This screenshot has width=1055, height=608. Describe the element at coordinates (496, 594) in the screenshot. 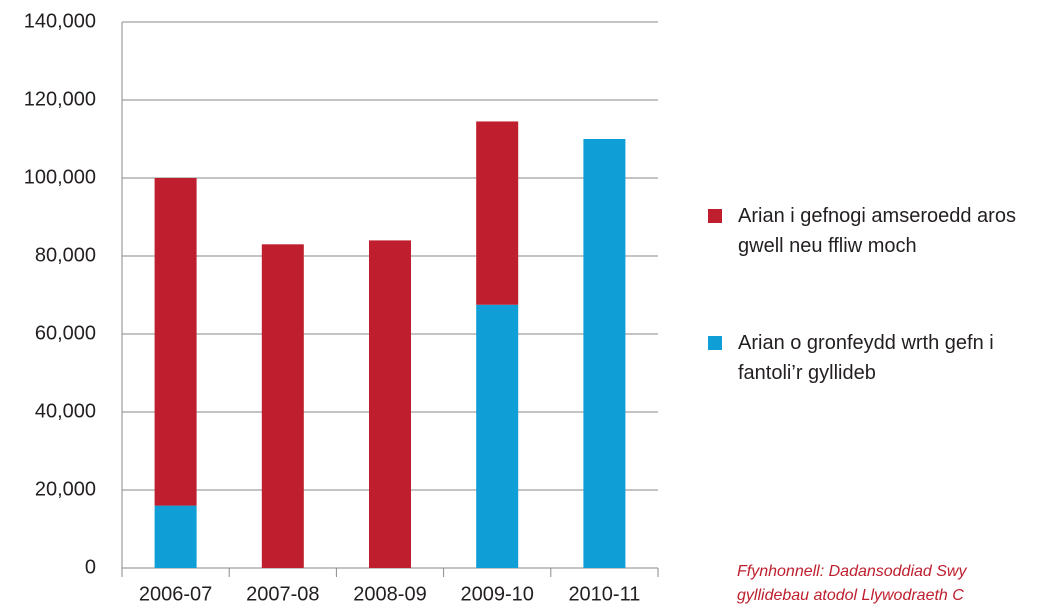

I see `x-tick-label: 2009-10` at that location.